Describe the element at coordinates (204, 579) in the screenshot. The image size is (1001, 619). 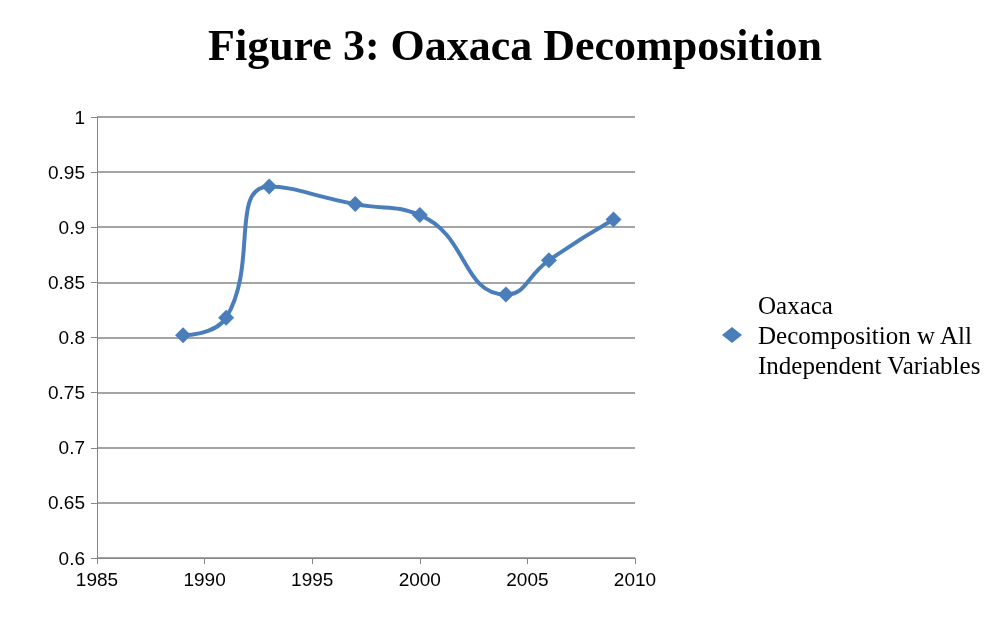
I see `x-tick-label: 1990` at that location.